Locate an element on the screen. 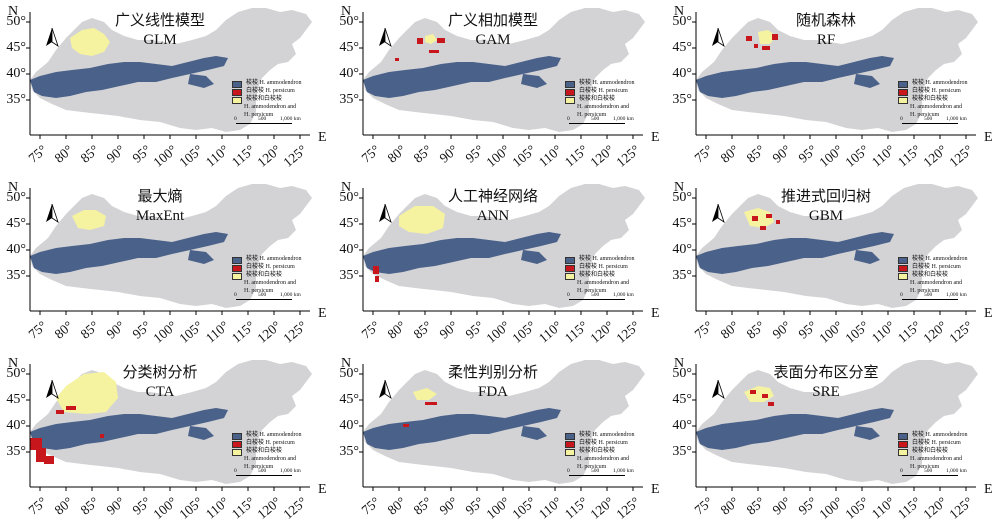 Image resolution: width=1000 pixels, height=528 pixels. north-label: N is located at coordinates (13, 187).